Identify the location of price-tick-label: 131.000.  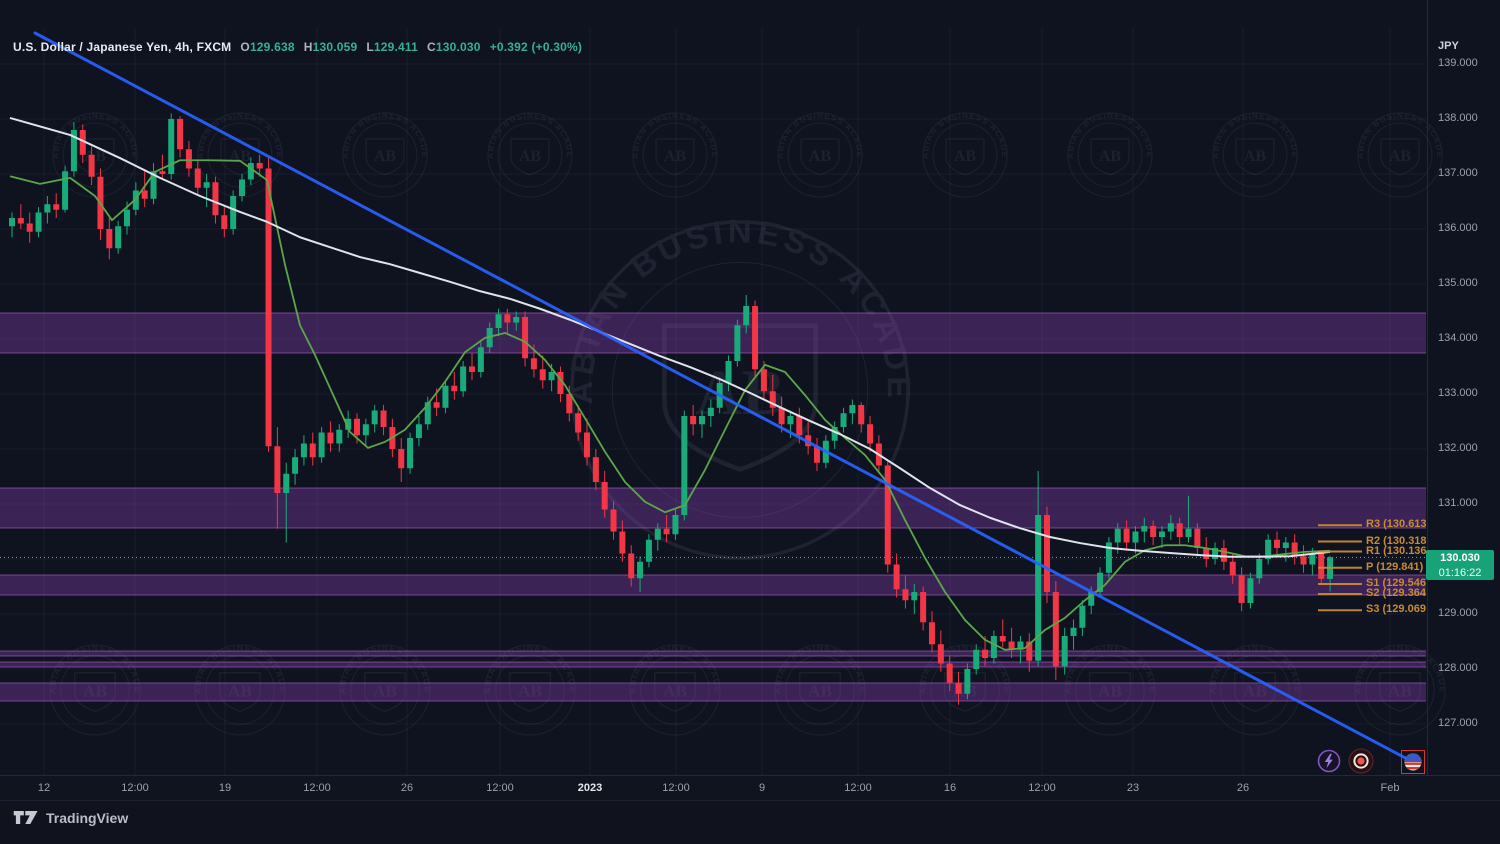
(1458, 503).